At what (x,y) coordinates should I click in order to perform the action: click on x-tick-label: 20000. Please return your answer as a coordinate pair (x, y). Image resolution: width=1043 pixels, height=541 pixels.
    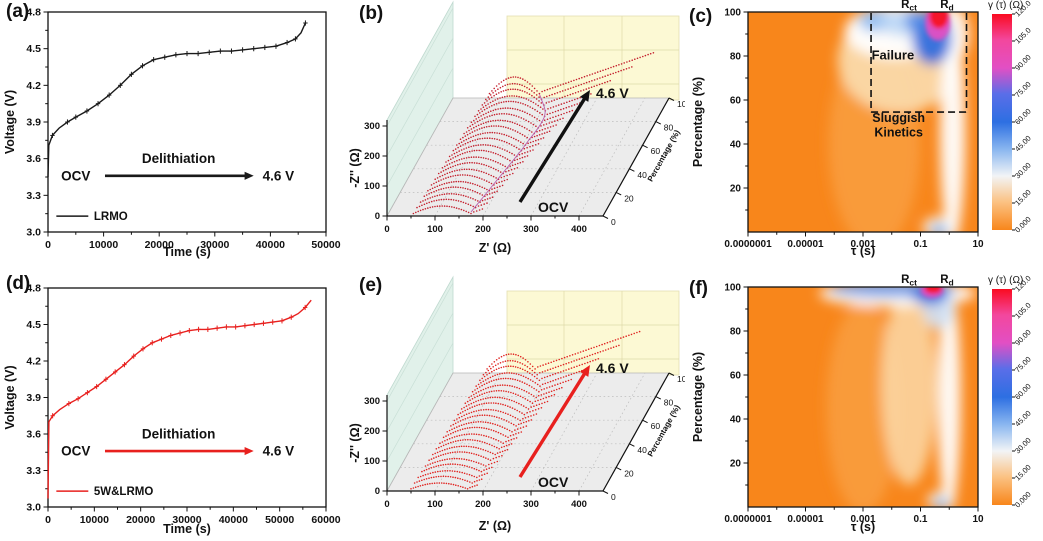
    Looking at the image, I should click on (159, 245).